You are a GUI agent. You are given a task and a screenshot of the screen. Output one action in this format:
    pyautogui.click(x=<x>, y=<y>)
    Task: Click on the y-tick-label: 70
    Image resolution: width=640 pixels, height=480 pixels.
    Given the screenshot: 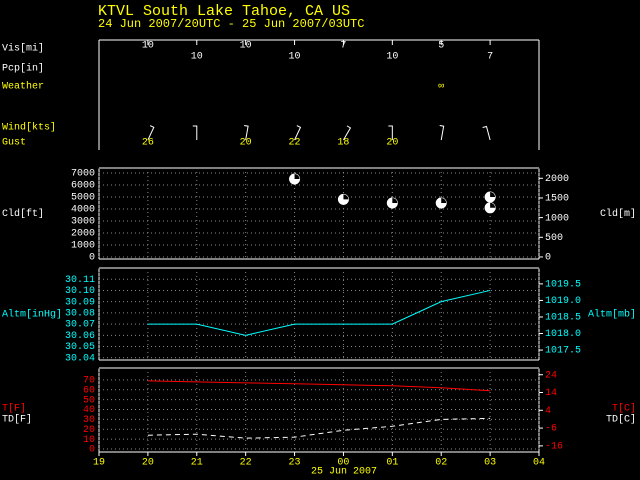 What is the action you would take?
    pyautogui.click(x=89, y=380)
    